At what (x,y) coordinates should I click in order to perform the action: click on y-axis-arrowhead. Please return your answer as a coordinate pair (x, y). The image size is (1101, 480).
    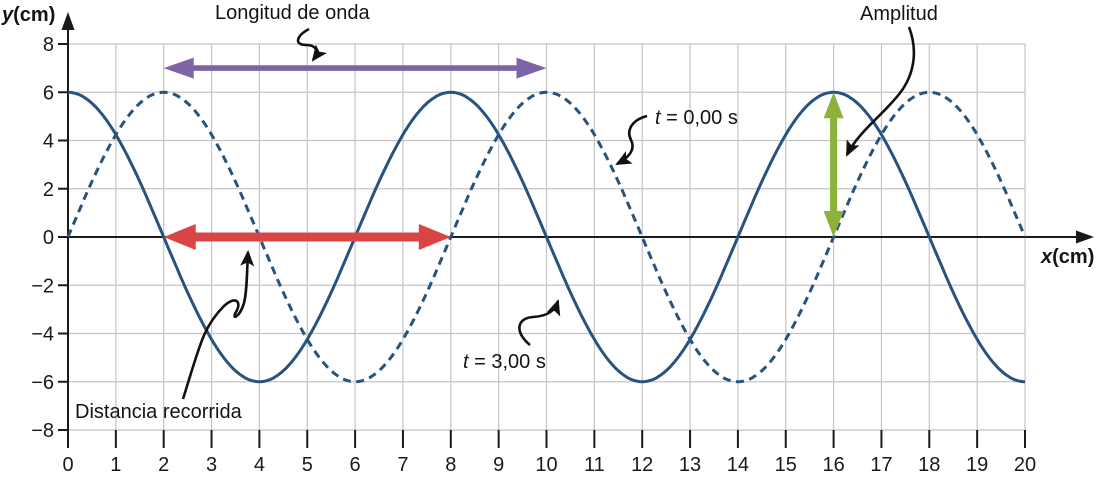
    Looking at the image, I should click on (68, 21).